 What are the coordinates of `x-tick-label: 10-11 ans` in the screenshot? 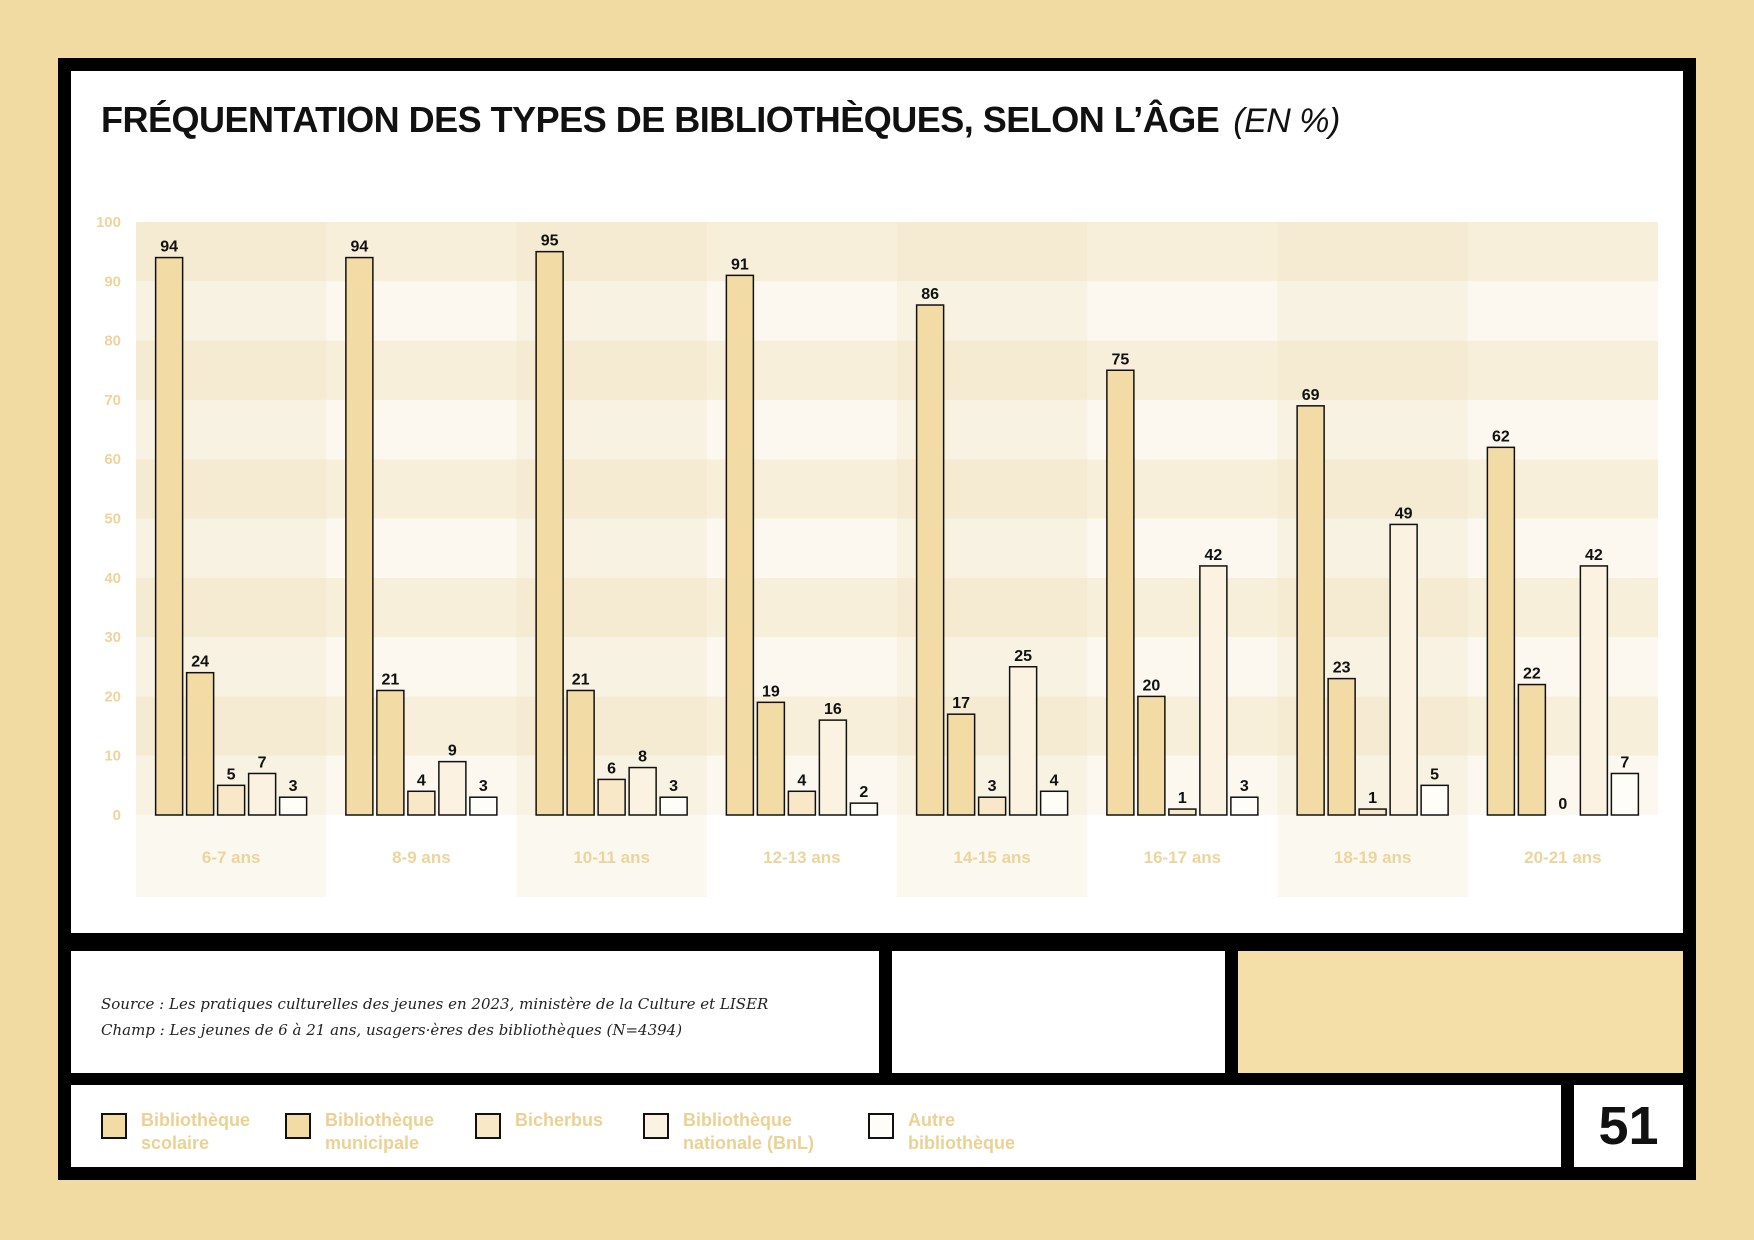 It's located at (611, 857).